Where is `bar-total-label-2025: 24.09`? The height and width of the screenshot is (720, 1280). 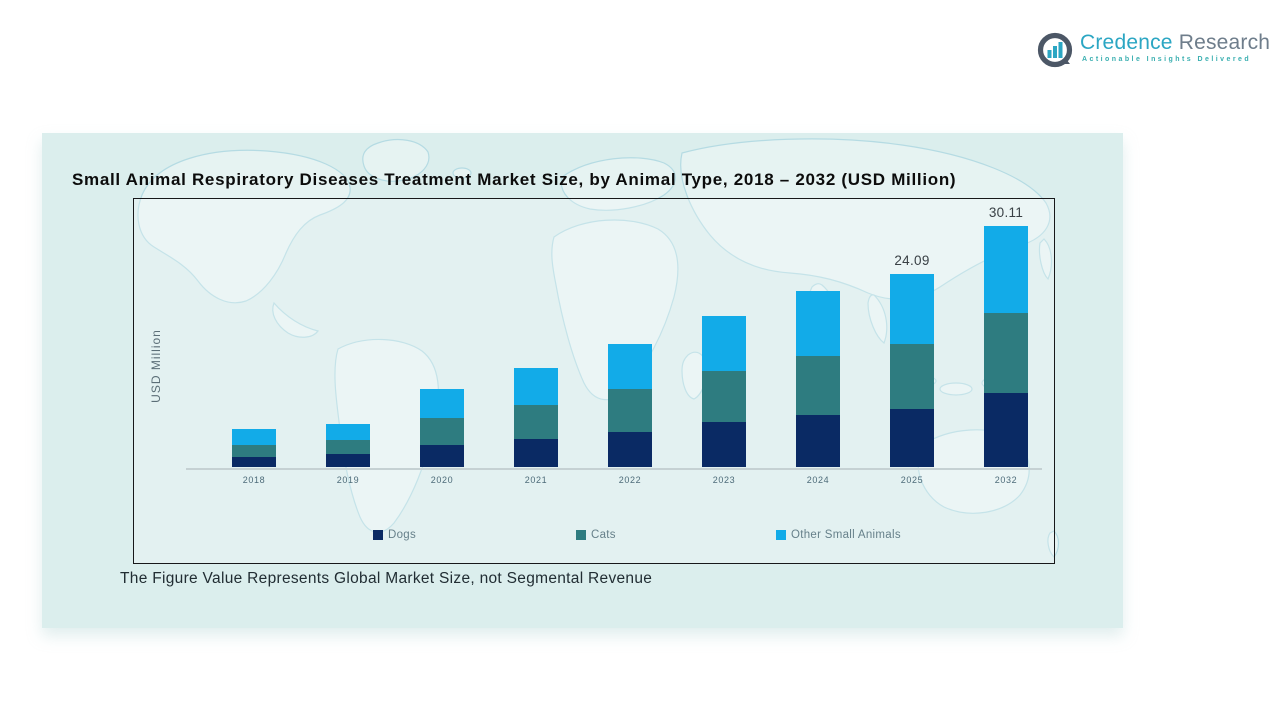
bar-total-label-2025: 24.09 is located at coordinates (912, 261).